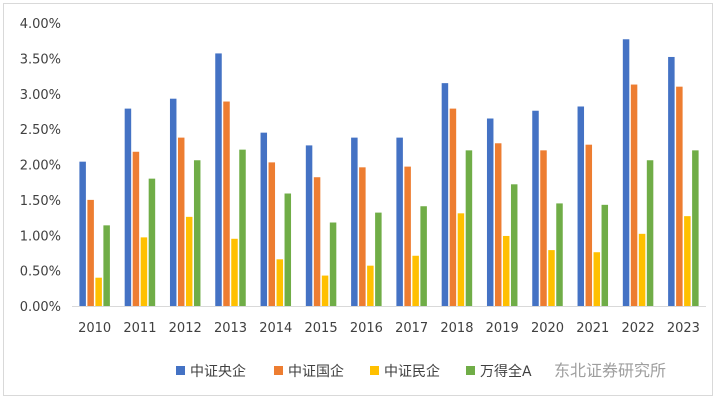  Describe the element at coordinates (218, 371) in the screenshot. I see `legend-label: 中证央企` at that location.